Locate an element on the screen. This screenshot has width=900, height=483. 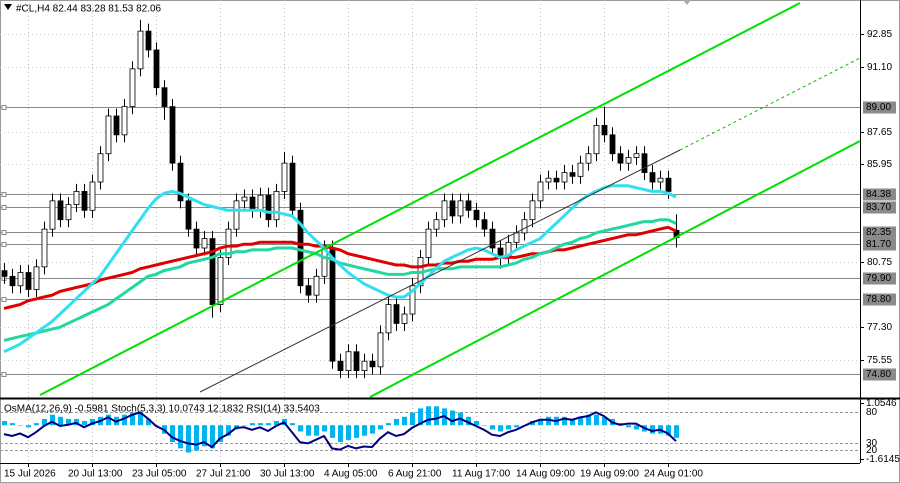
x-tick-label: 27 Jul 21:00 is located at coordinates (223, 474).